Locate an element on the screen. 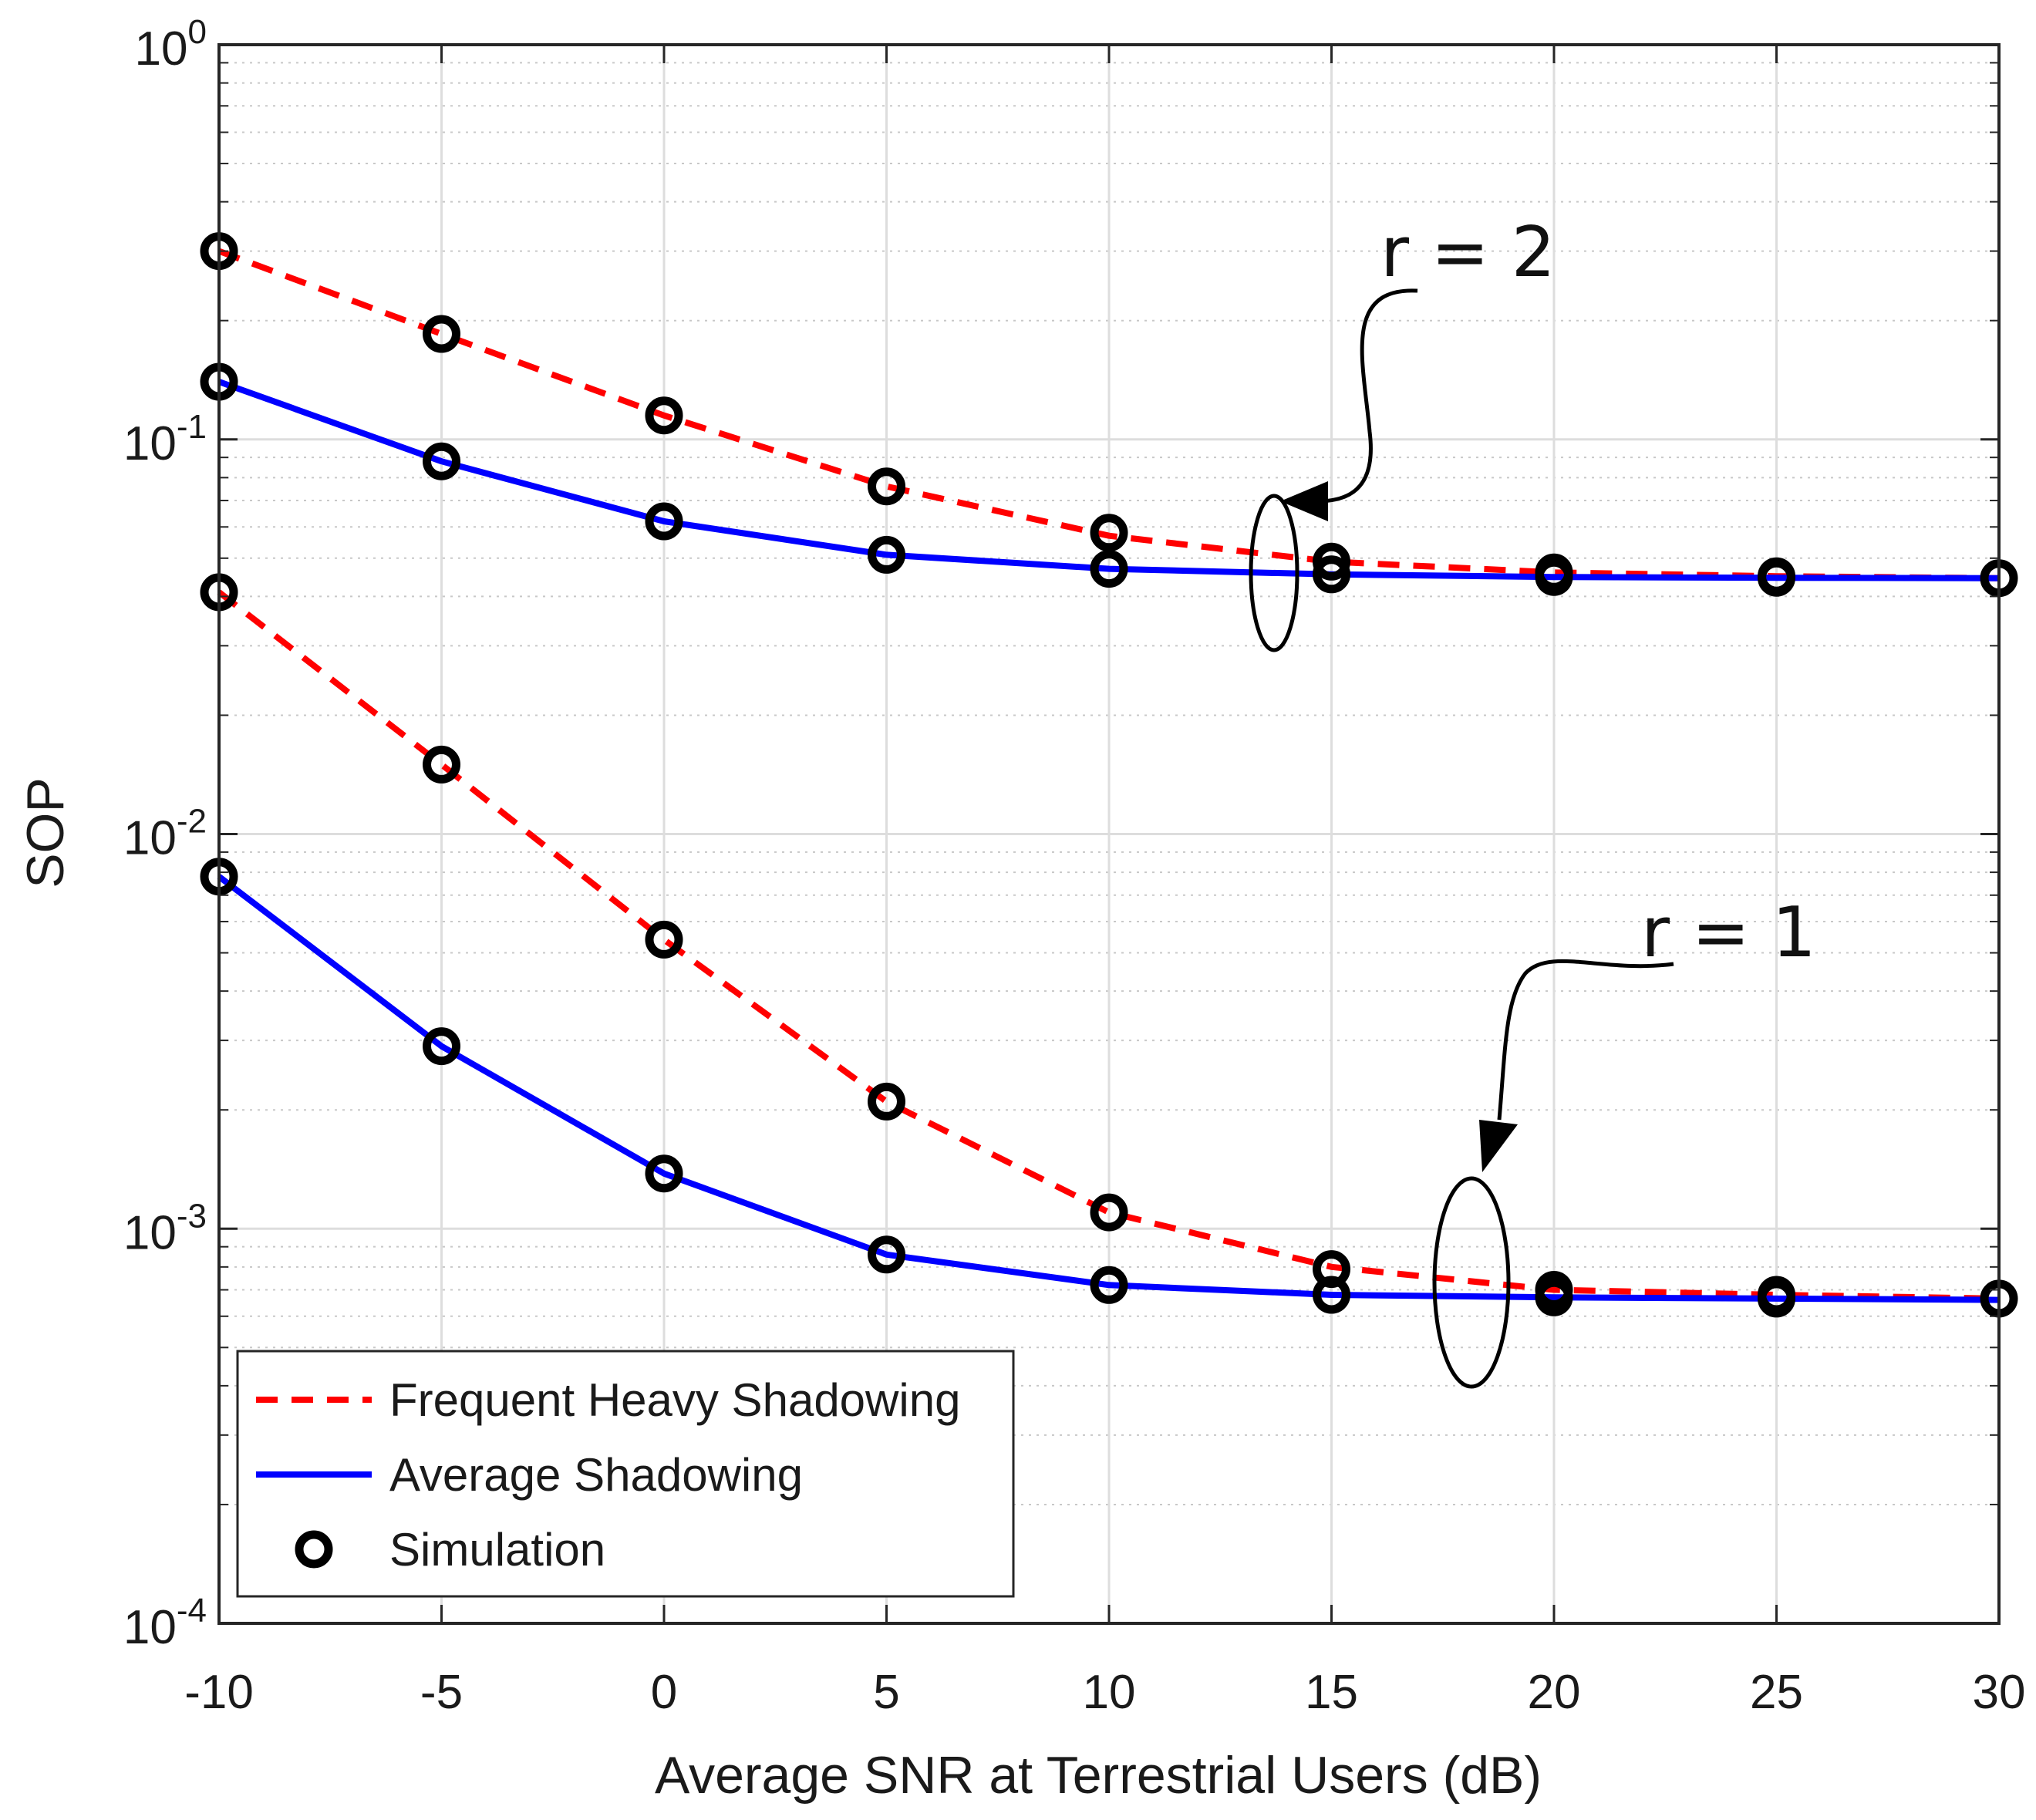 This screenshot has width=2036, height=1820. annotation-r1: r = 1 is located at coordinates (1624, 1140).